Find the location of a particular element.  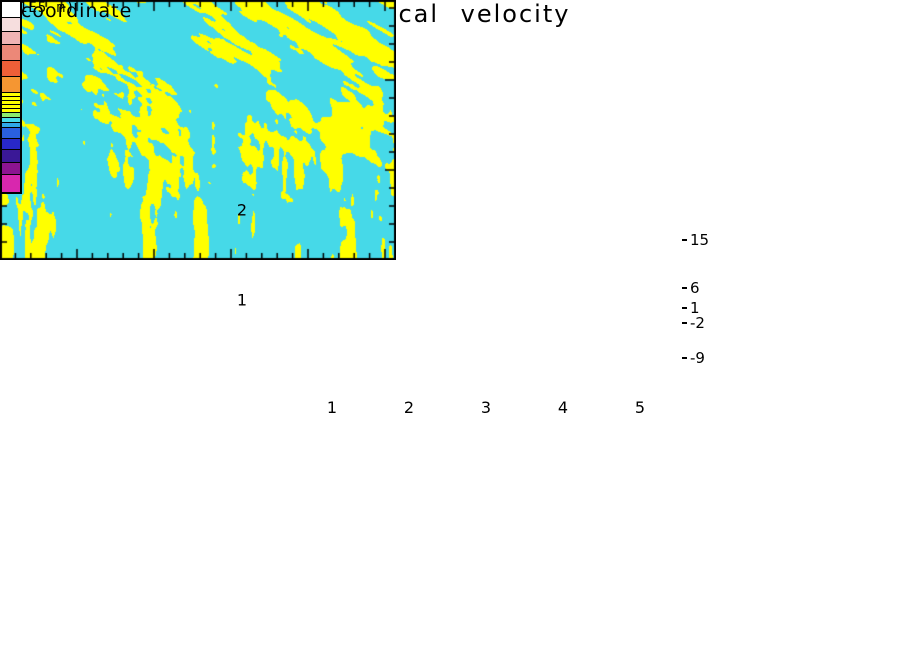

colorbar-label: 6 is located at coordinates (695, 288).